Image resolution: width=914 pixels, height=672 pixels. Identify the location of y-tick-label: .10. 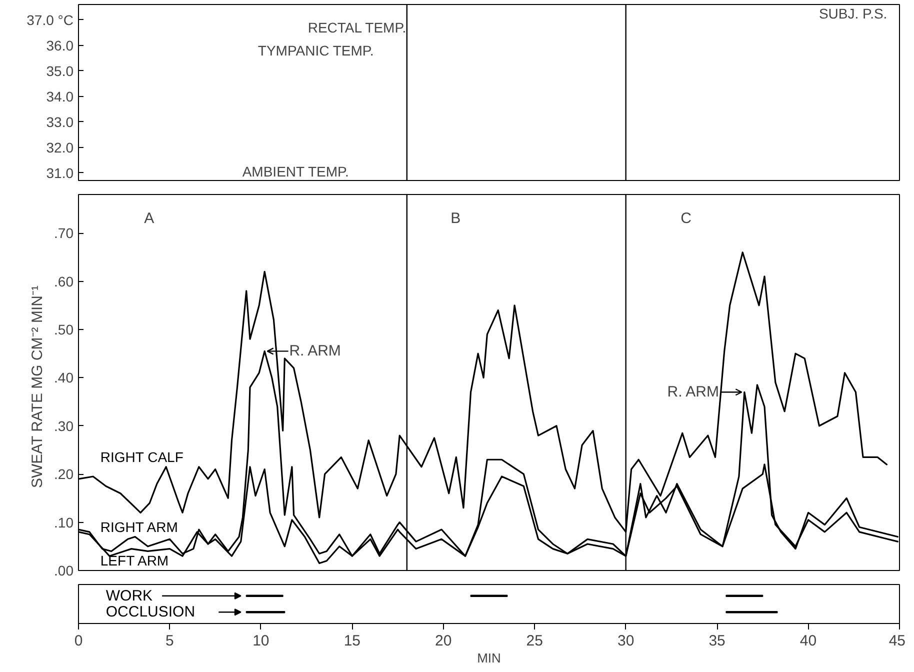
(64, 522).